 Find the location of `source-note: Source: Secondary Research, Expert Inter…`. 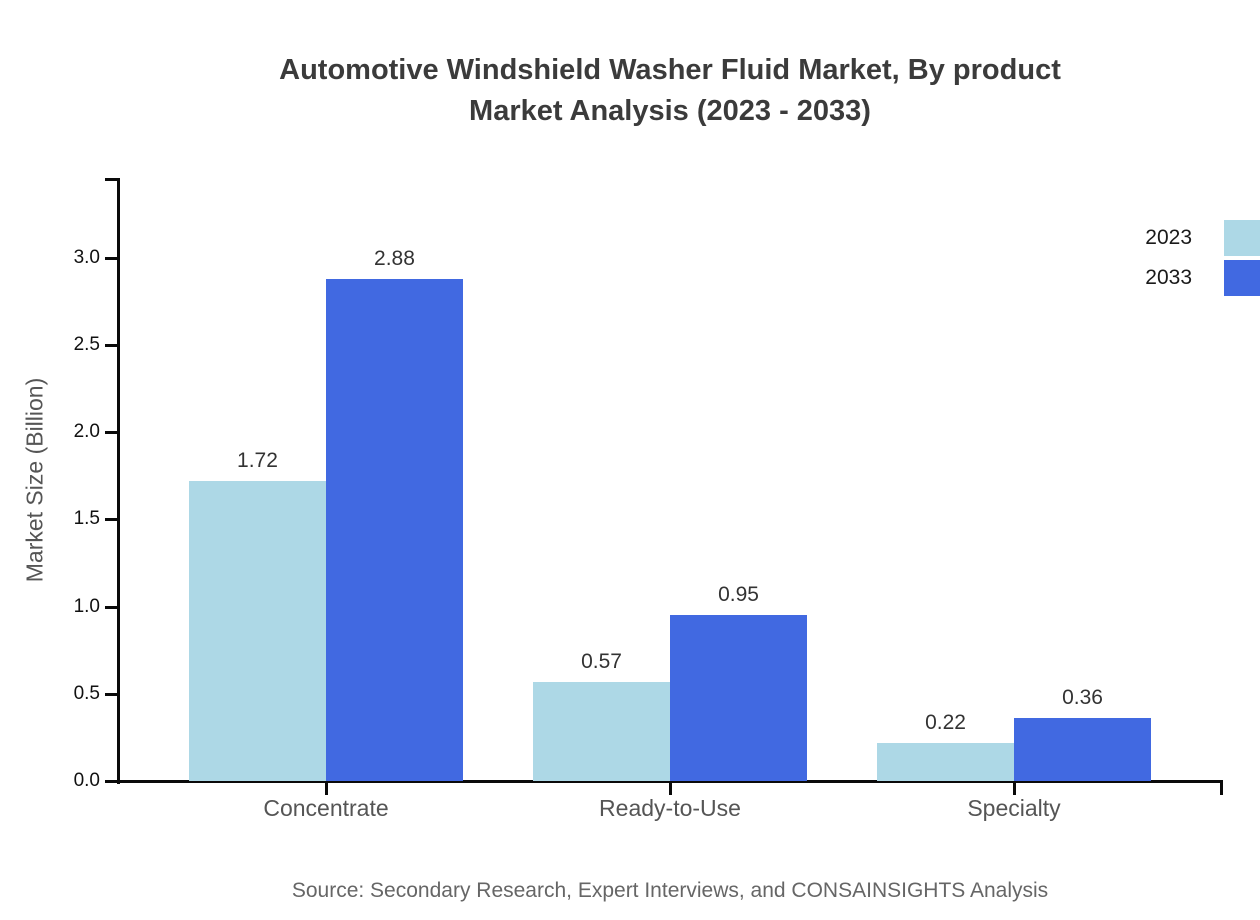

source-note: Source: Secondary Research, Expert Inter… is located at coordinates (670, 890).